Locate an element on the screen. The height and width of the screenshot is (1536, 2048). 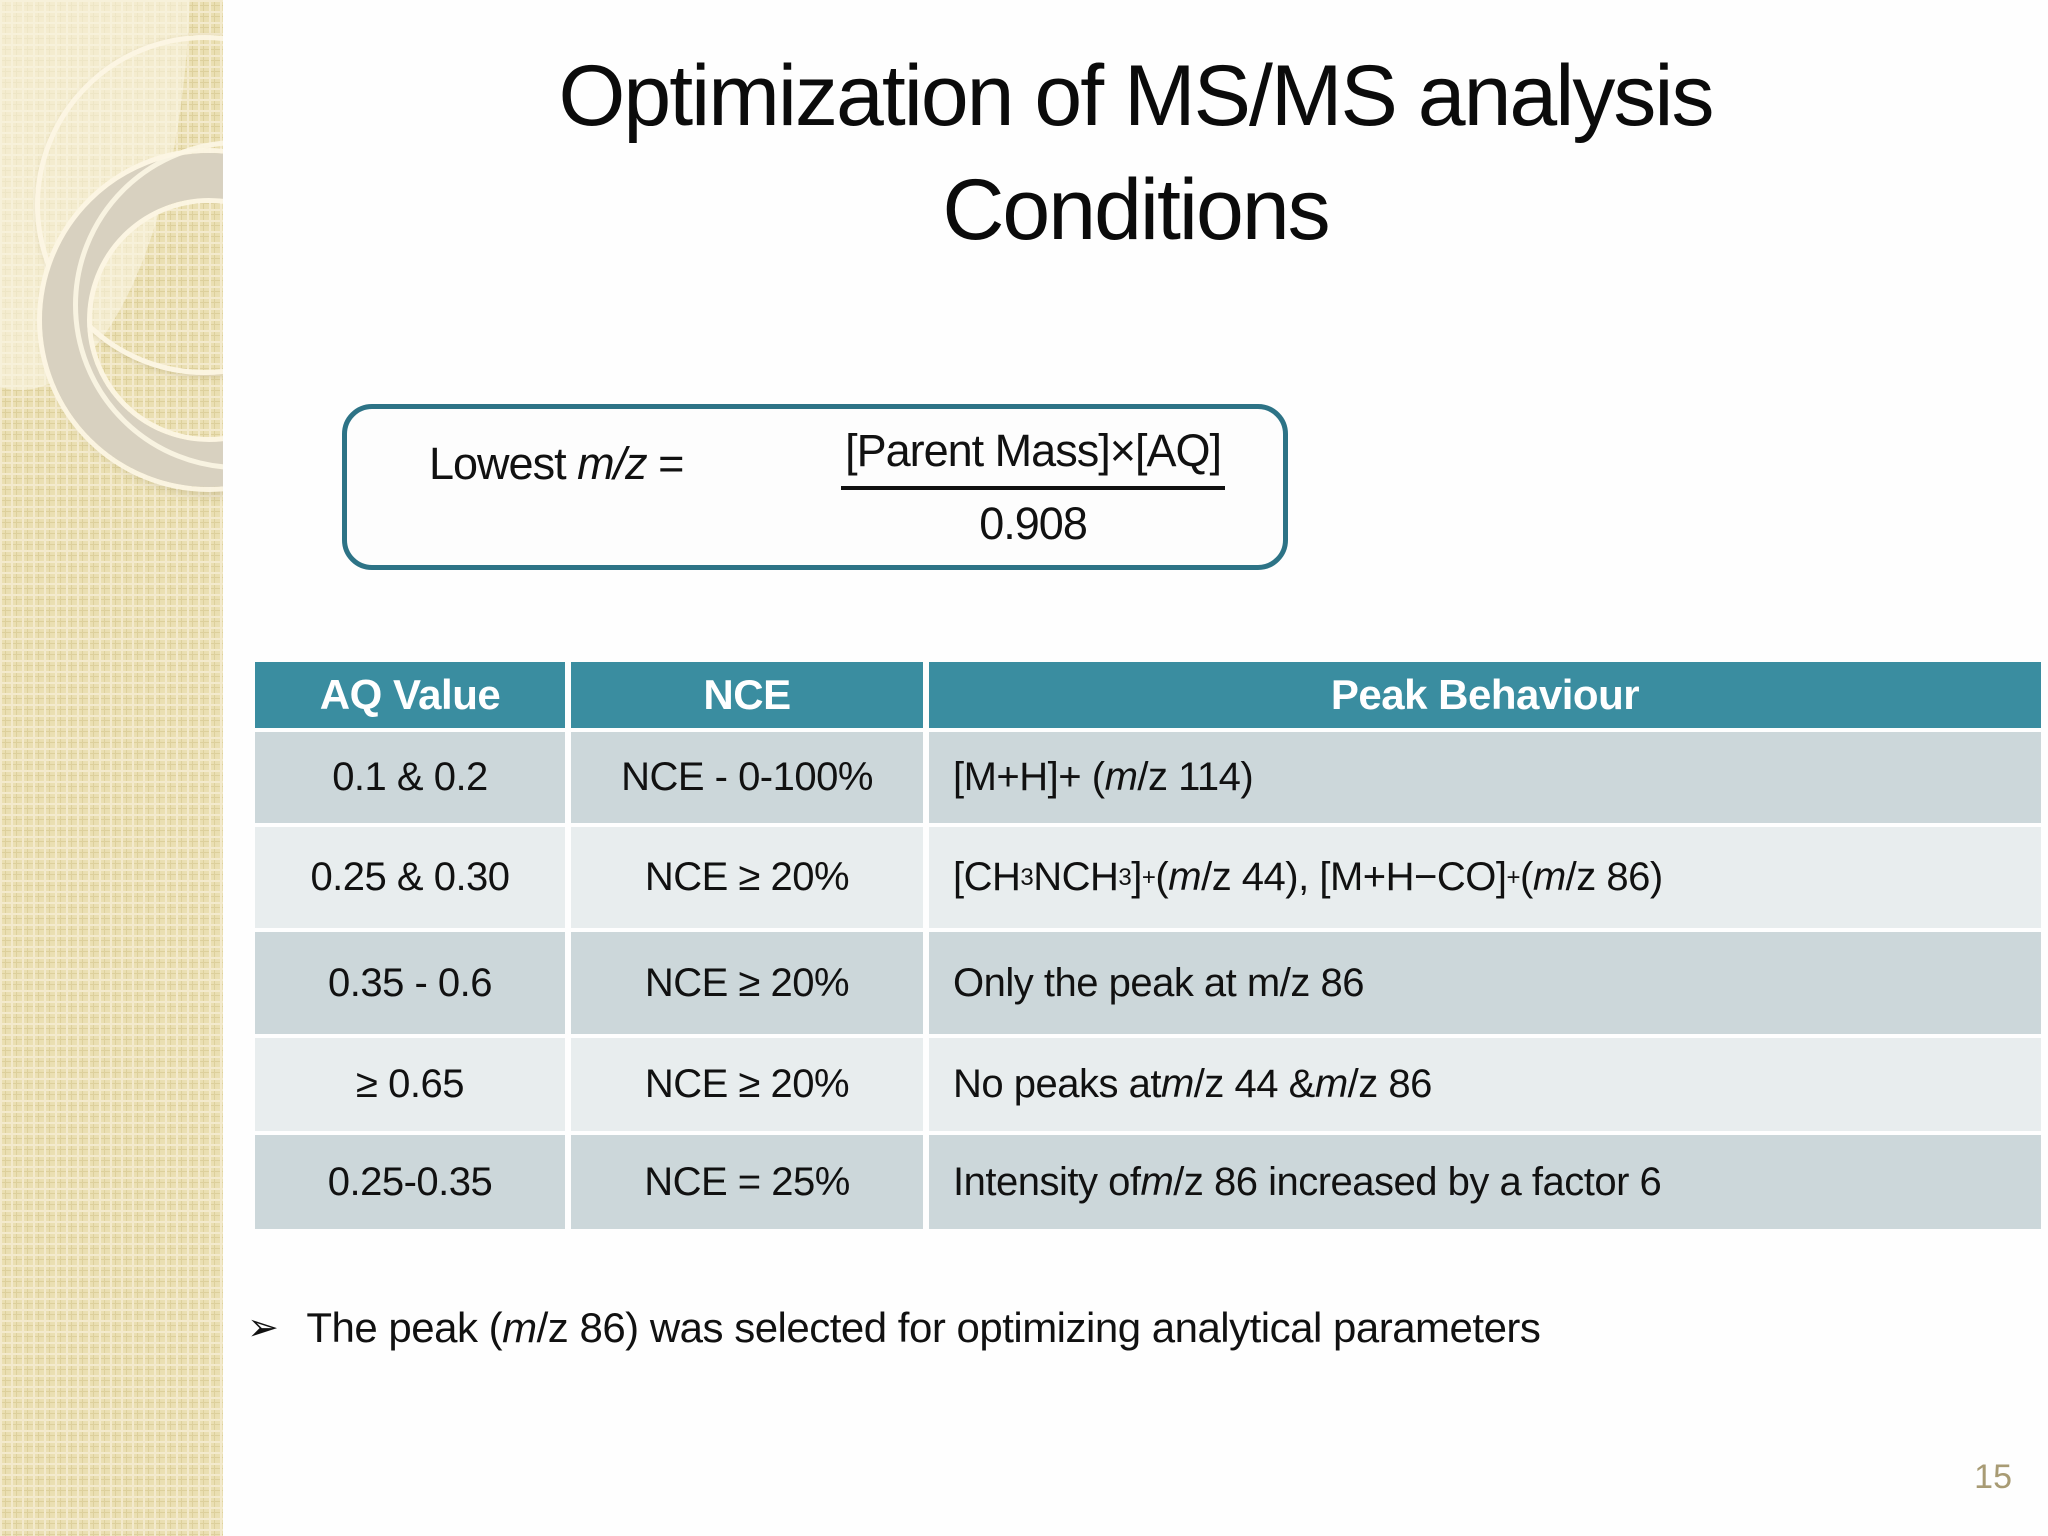
row1-cell-peak: [M+H]+ (m/z 114) is located at coordinates (1485, 777).